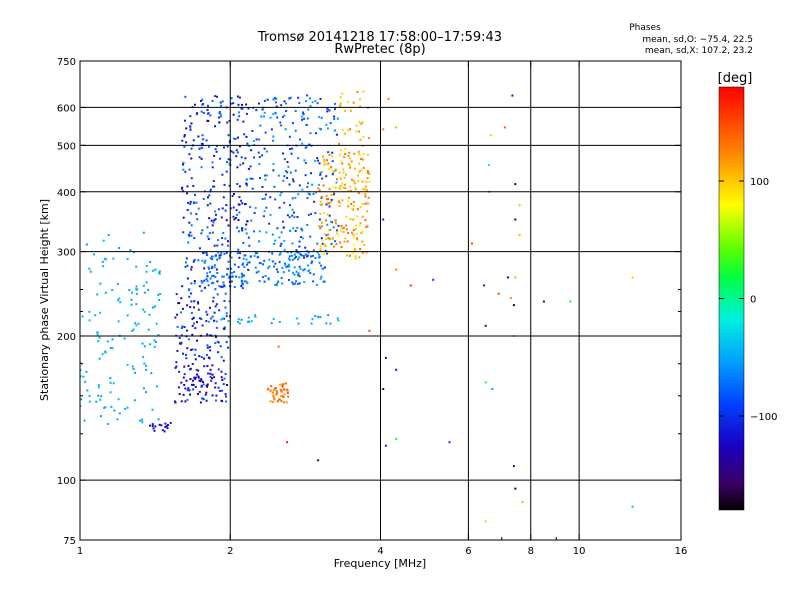  I want to click on colorbar-tick-label: 0, so click(753, 300).